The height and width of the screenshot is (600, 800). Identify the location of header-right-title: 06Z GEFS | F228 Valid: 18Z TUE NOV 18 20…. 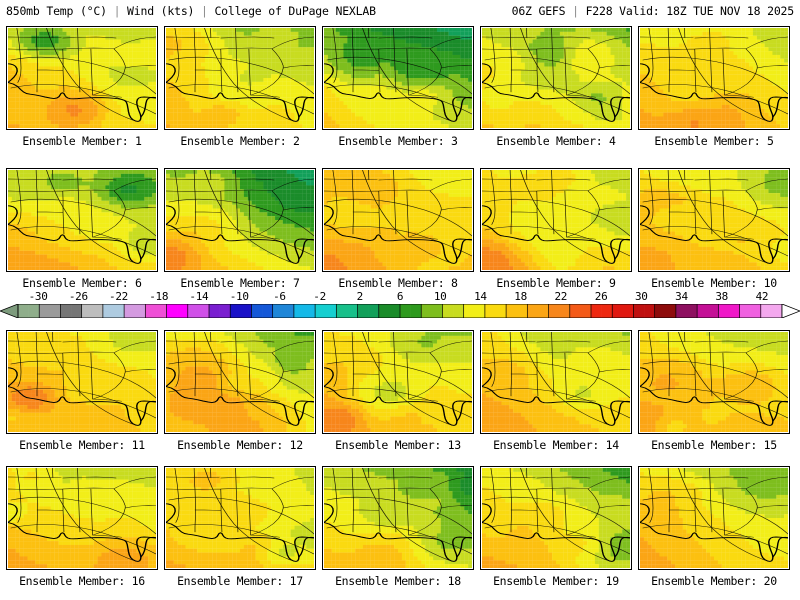
(653, 11).